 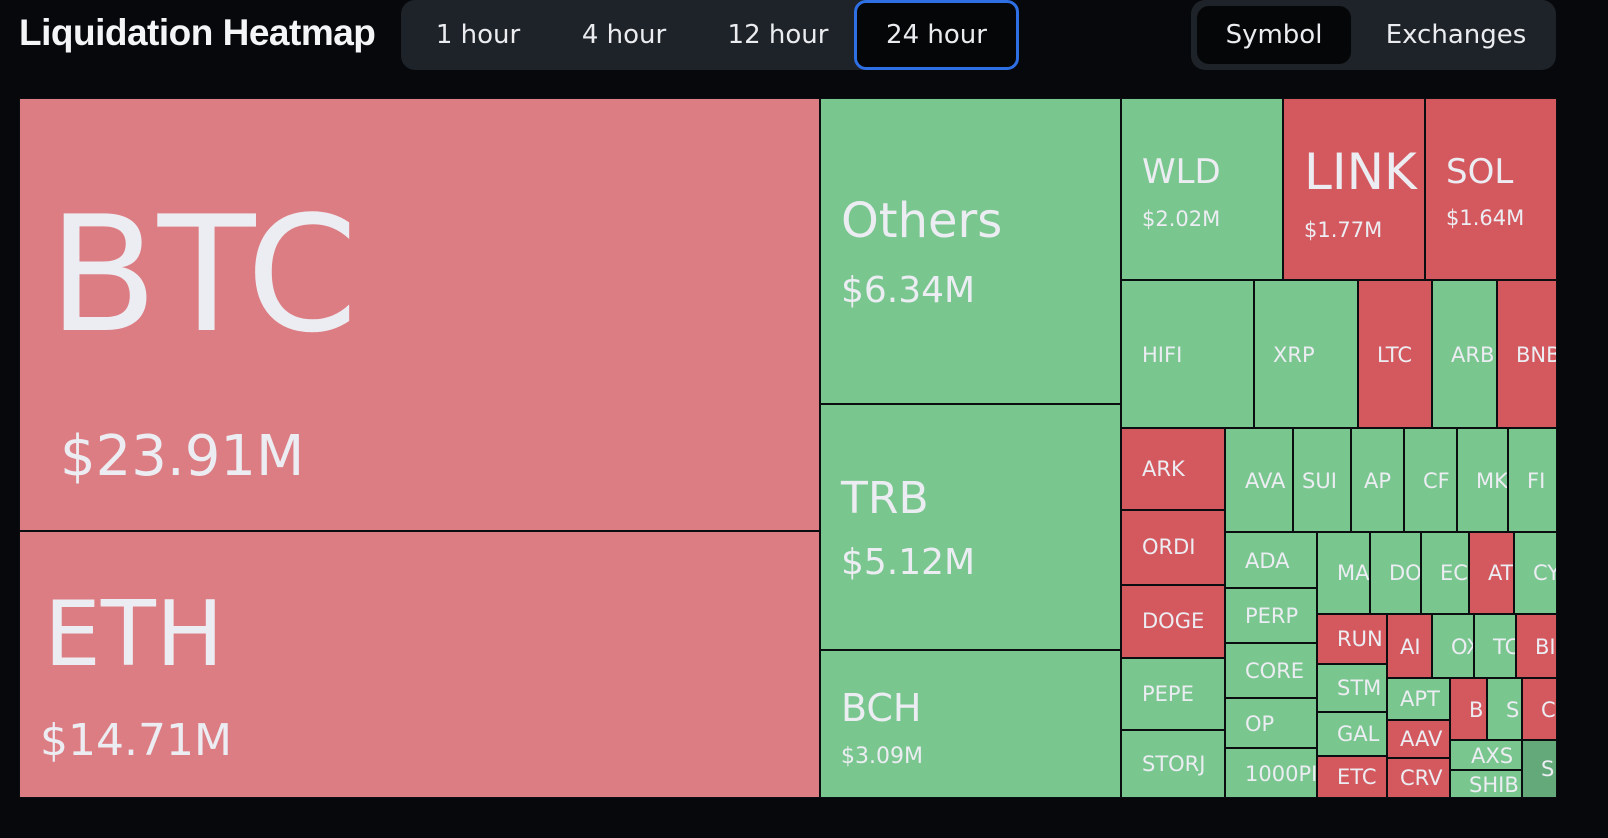 I want to click on tile-symbol: OX, so click(x=1462, y=647).